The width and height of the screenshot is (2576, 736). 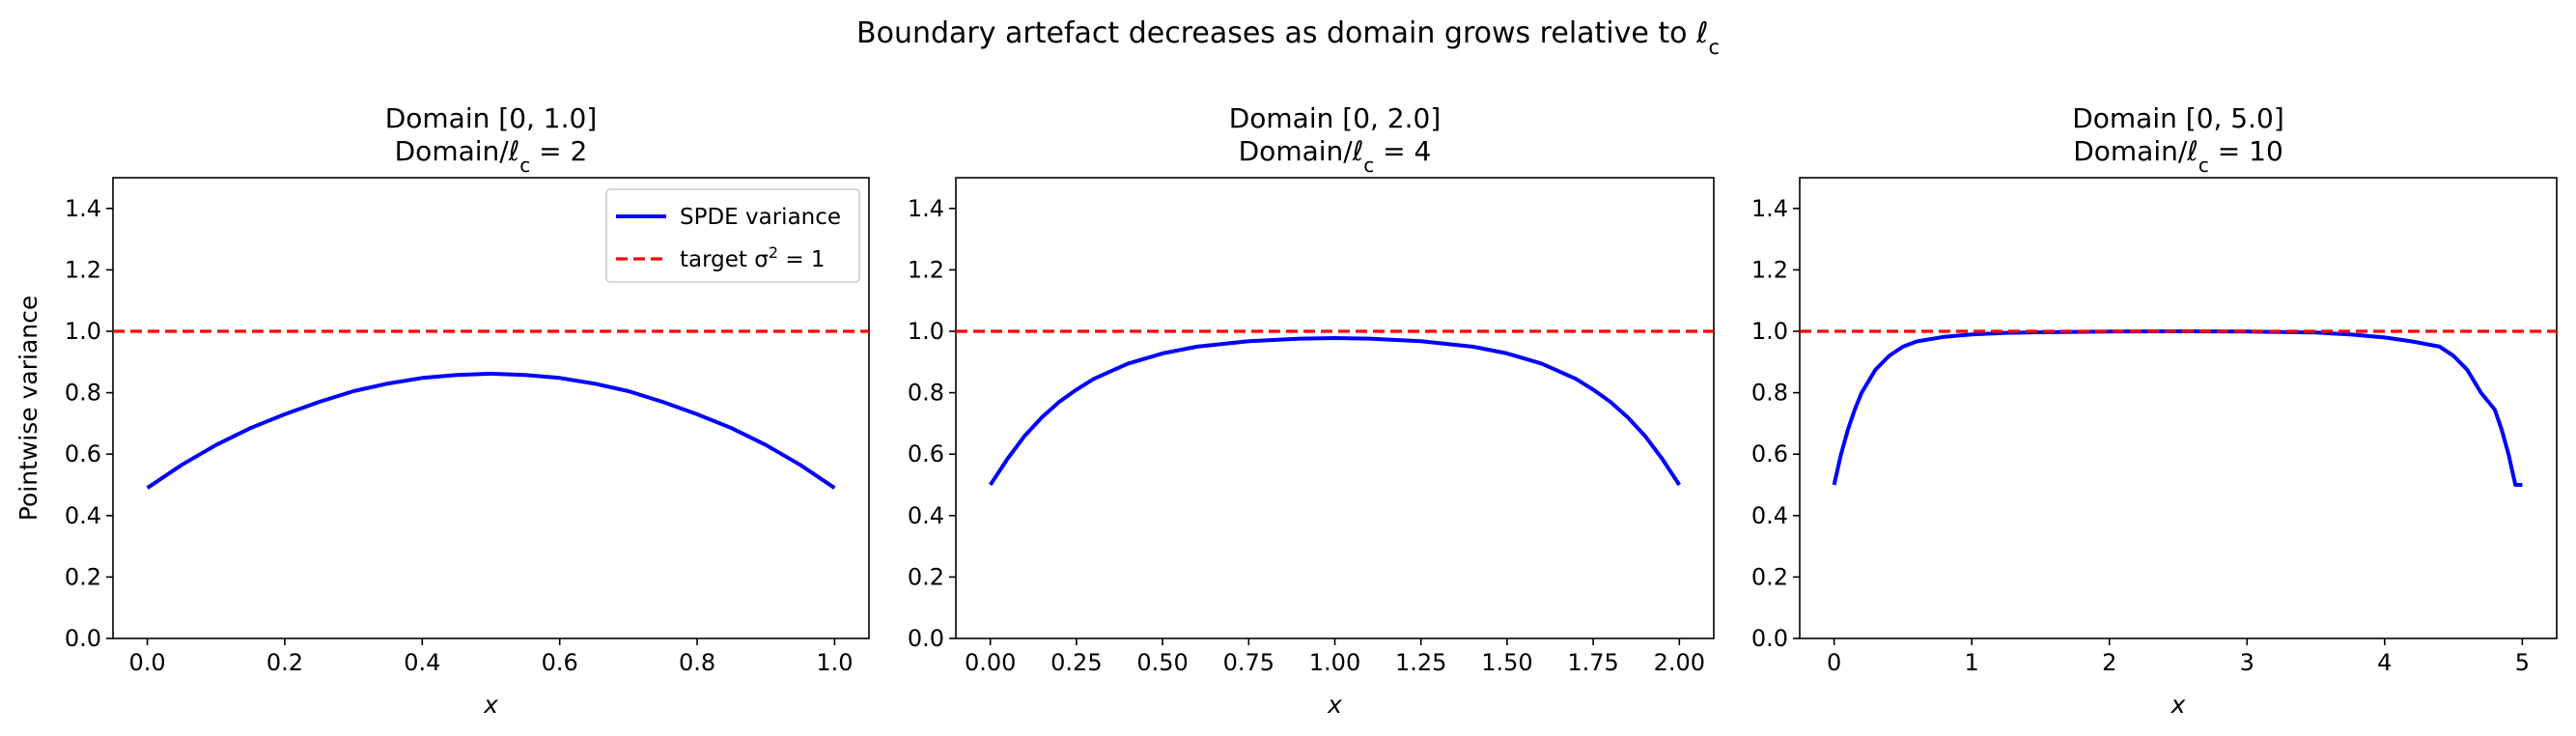 What do you see at coordinates (1249, 662) in the screenshot?
I see `x-tick-label: 0.75` at bounding box center [1249, 662].